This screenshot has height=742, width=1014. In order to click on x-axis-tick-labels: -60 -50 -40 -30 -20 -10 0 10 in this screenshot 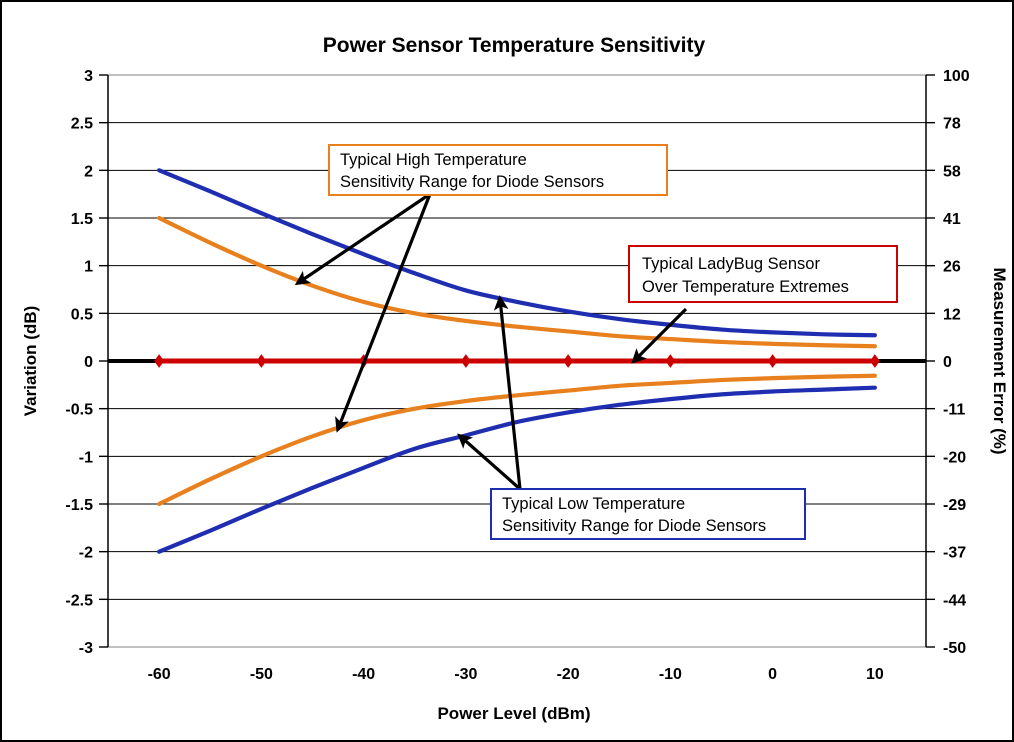, I will do `click(516, 674)`.